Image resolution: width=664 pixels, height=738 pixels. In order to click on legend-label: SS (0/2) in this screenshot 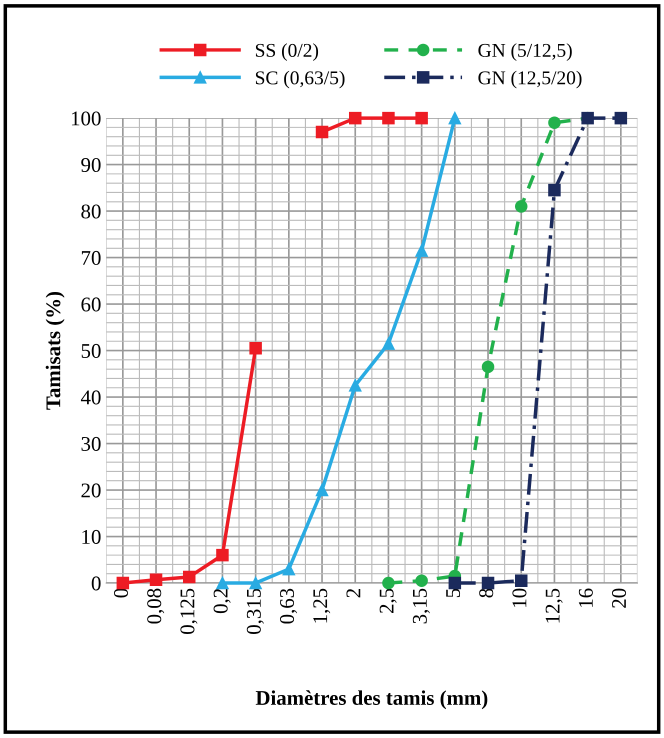, I will do `click(287, 52)`.